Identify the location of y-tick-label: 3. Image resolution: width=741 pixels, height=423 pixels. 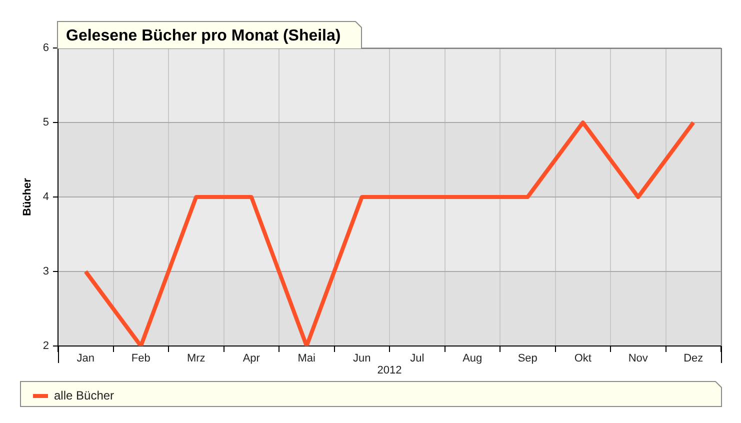
(45, 272).